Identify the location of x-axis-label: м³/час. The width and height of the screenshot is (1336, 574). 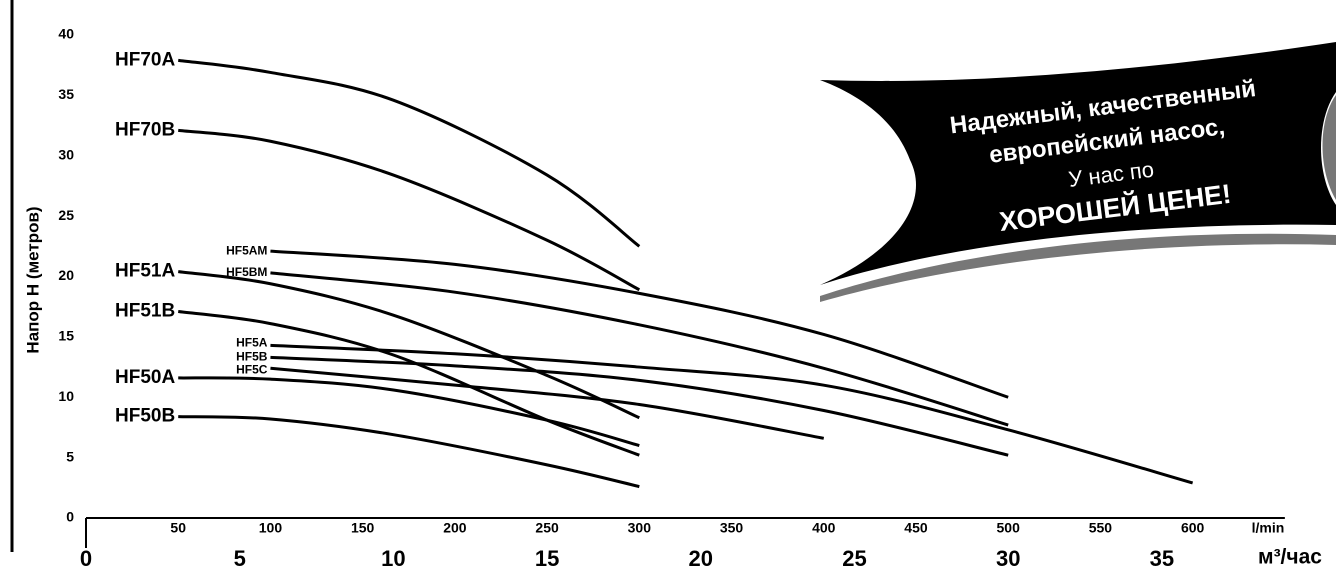
(1290, 557).